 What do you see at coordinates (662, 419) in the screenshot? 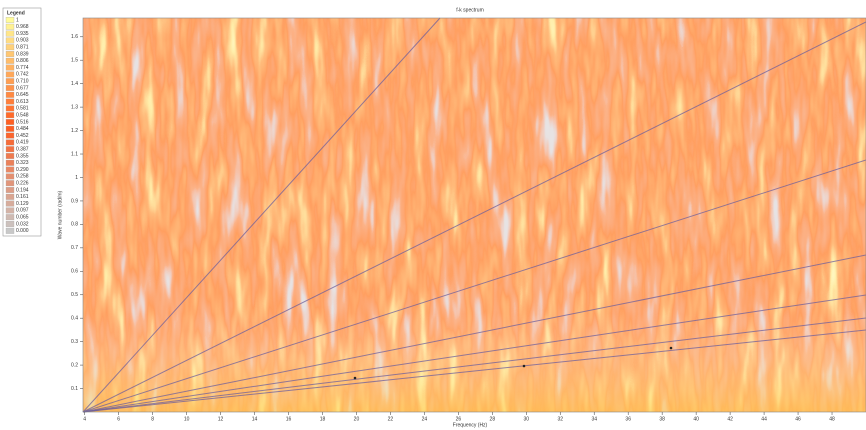
I see `x-tick-label: 38` at bounding box center [662, 419].